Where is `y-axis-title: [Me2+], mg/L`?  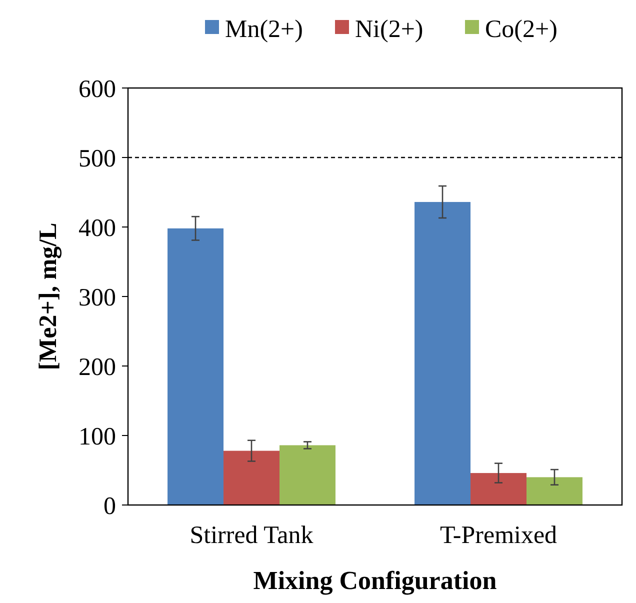
y-axis-title: [Me2+], mg/L is located at coordinates (48, 296).